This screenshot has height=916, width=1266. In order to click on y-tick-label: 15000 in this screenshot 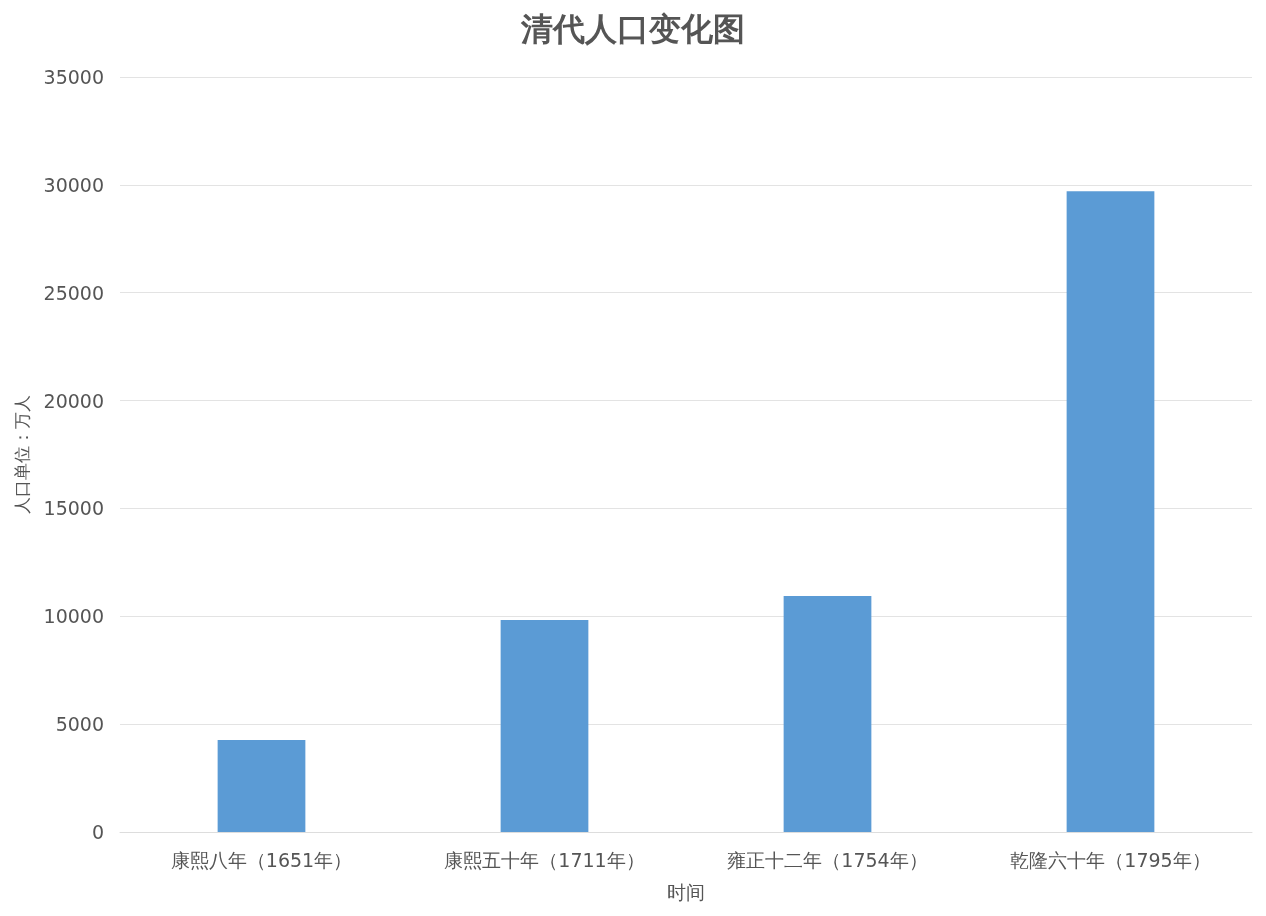, I will do `click(73, 508)`.